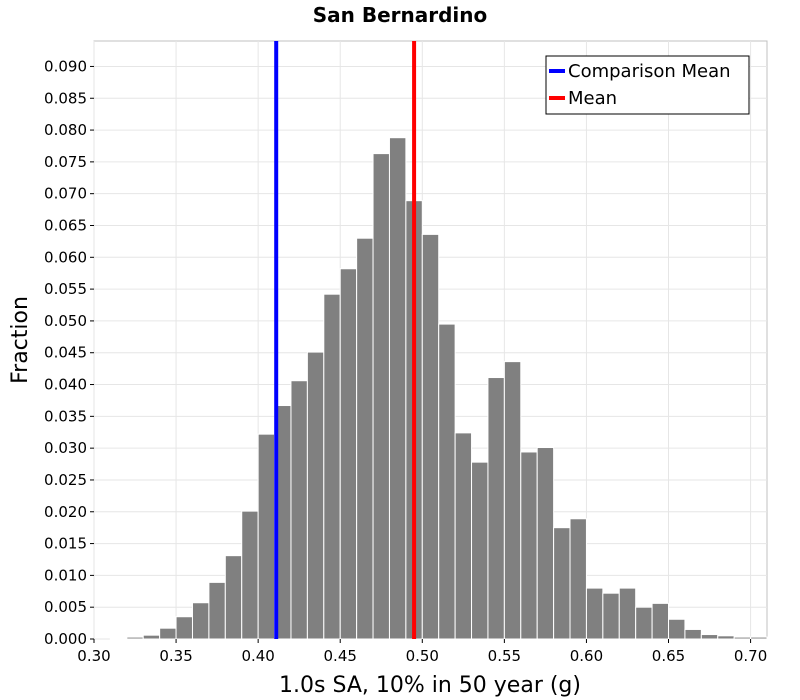  What do you see at coordinates (65, 385) in the screenshot?
I see `y-tick-label: 0.040` at bounding box center [65, 385].